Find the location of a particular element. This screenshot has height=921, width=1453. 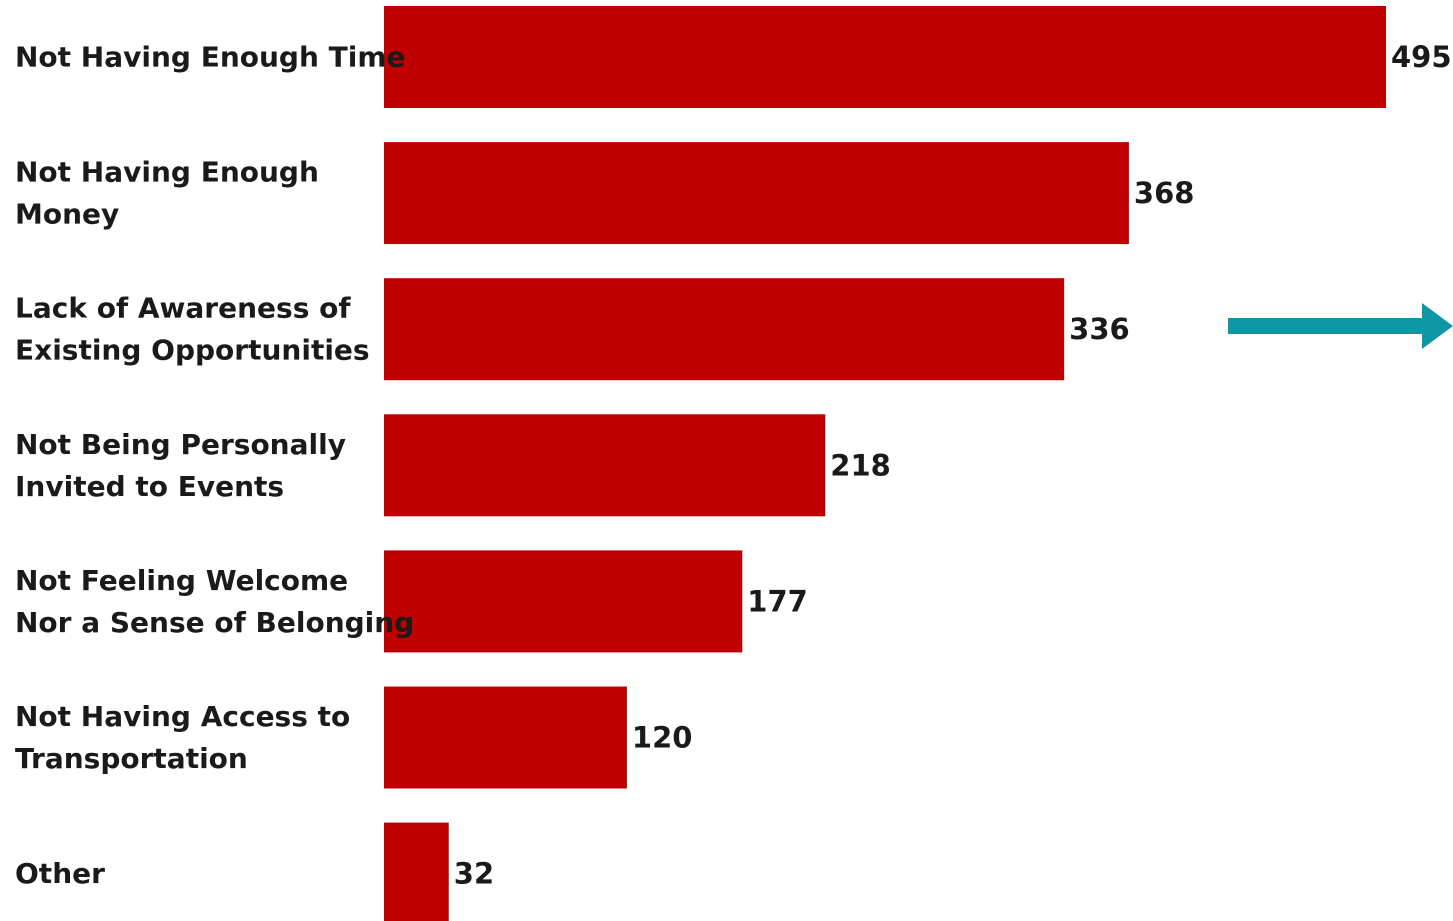

category-label: Not Having Enough Time is located at coordinates (210, 57).